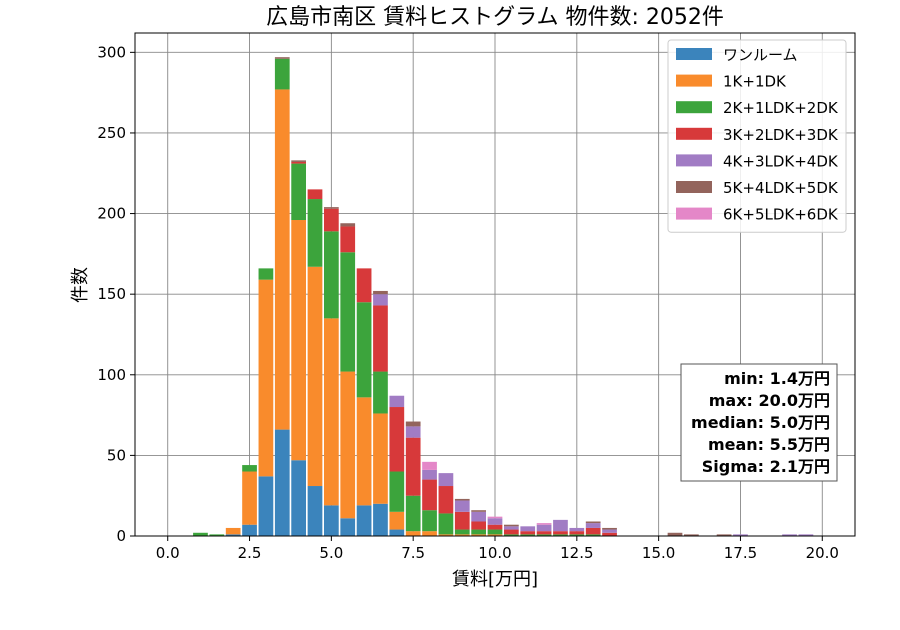 This screenshot has width=900, height=630. Describe the element at coordinates (478, 516) in the screenshot. I see `bar-s4-x17` at that location.